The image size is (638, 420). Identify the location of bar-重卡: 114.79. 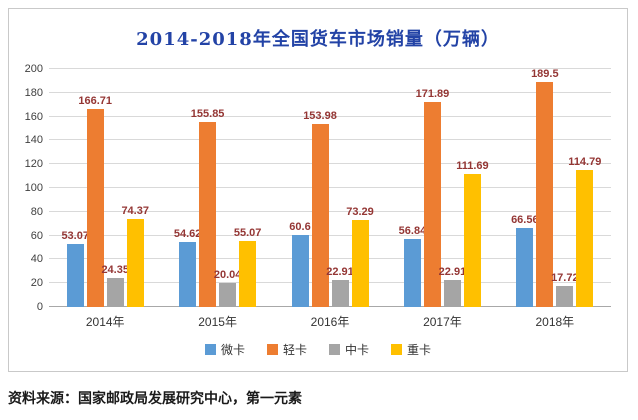
(584, 231).